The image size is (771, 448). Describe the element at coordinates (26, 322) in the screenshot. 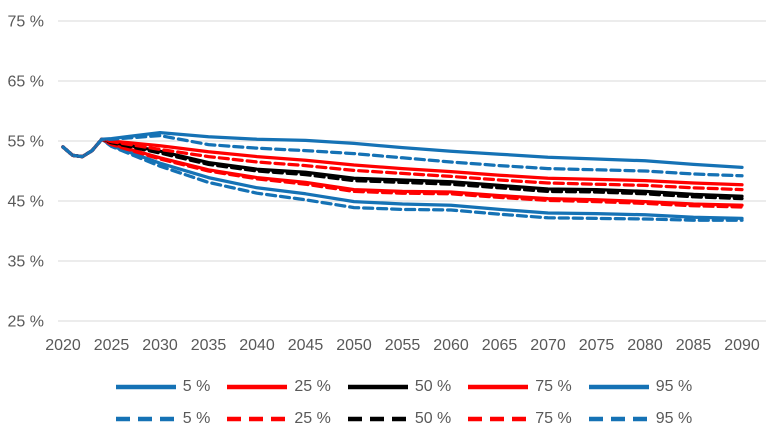

I see `y-tick-label-25: 25 %` at that location.